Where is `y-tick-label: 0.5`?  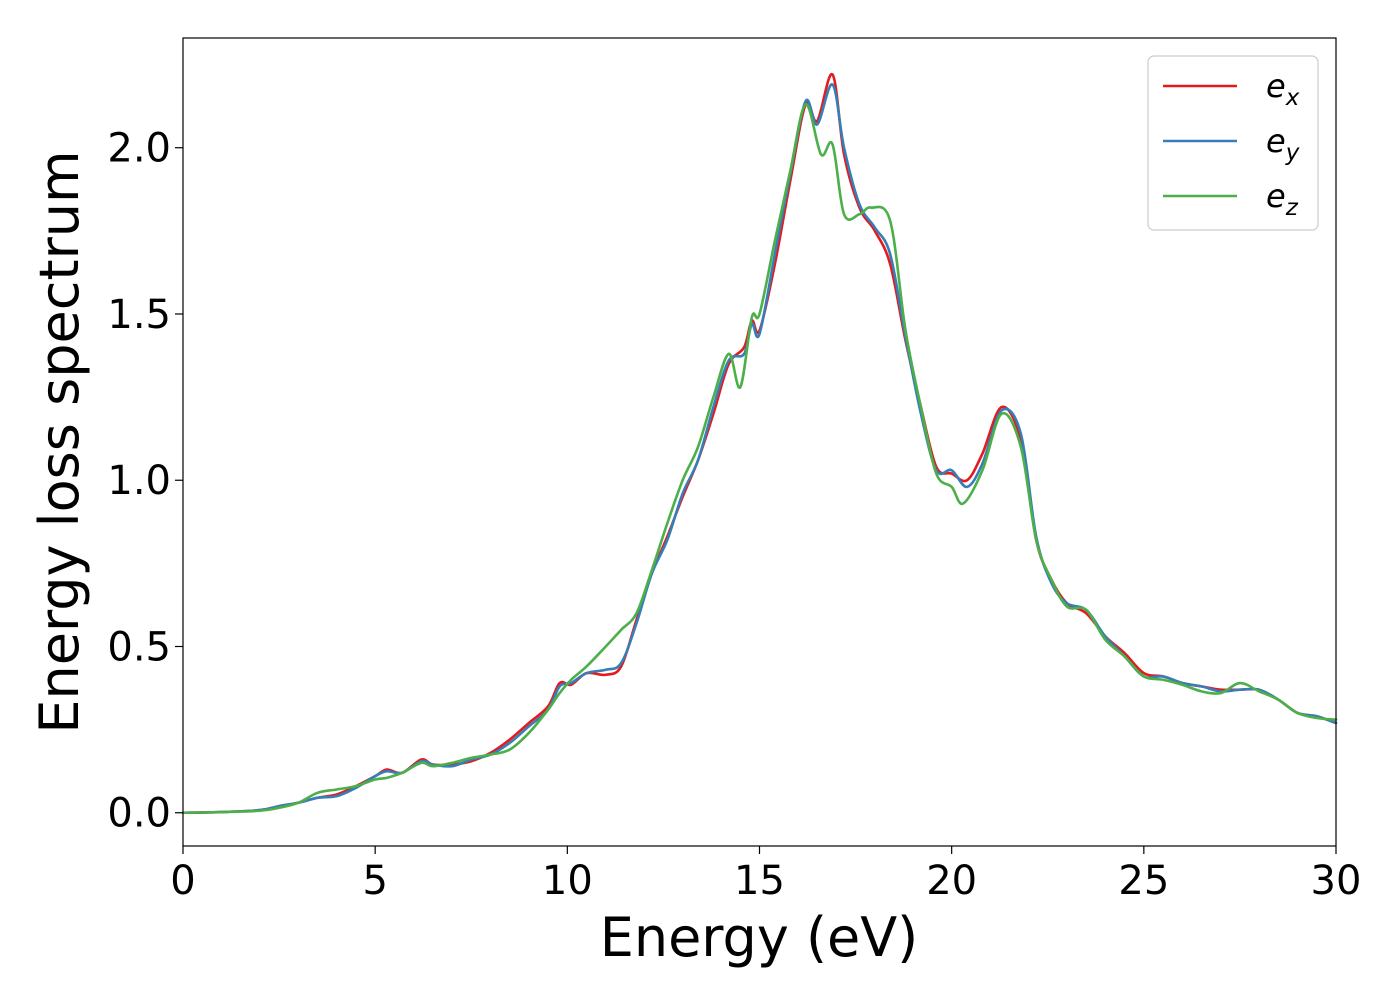 y-tick-label: 0.5 is located at coordinates (139, 647).